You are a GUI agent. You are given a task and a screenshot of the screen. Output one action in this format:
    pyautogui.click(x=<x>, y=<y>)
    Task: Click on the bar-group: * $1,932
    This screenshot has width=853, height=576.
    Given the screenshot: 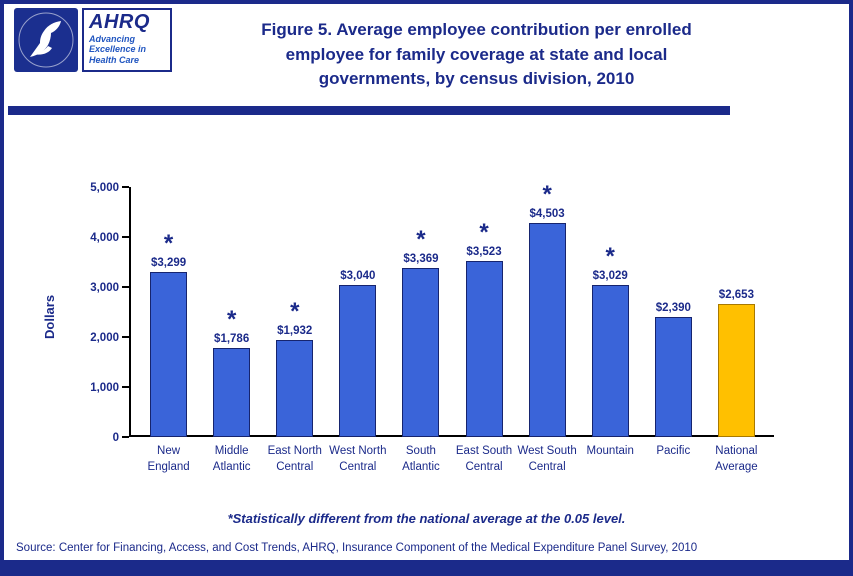 What is the action you would take?
    pyautogui.click(x=294, y=312)
    